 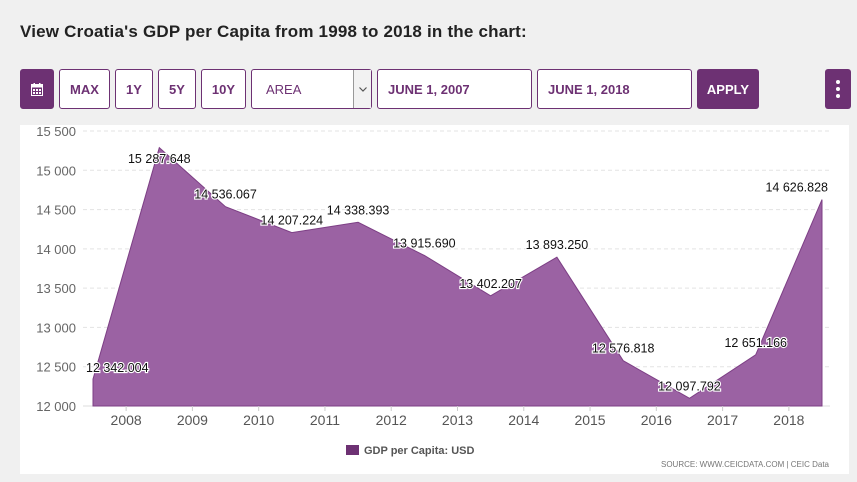 I want to click on data-label: 14 536.067, so click(x=225, y=195).